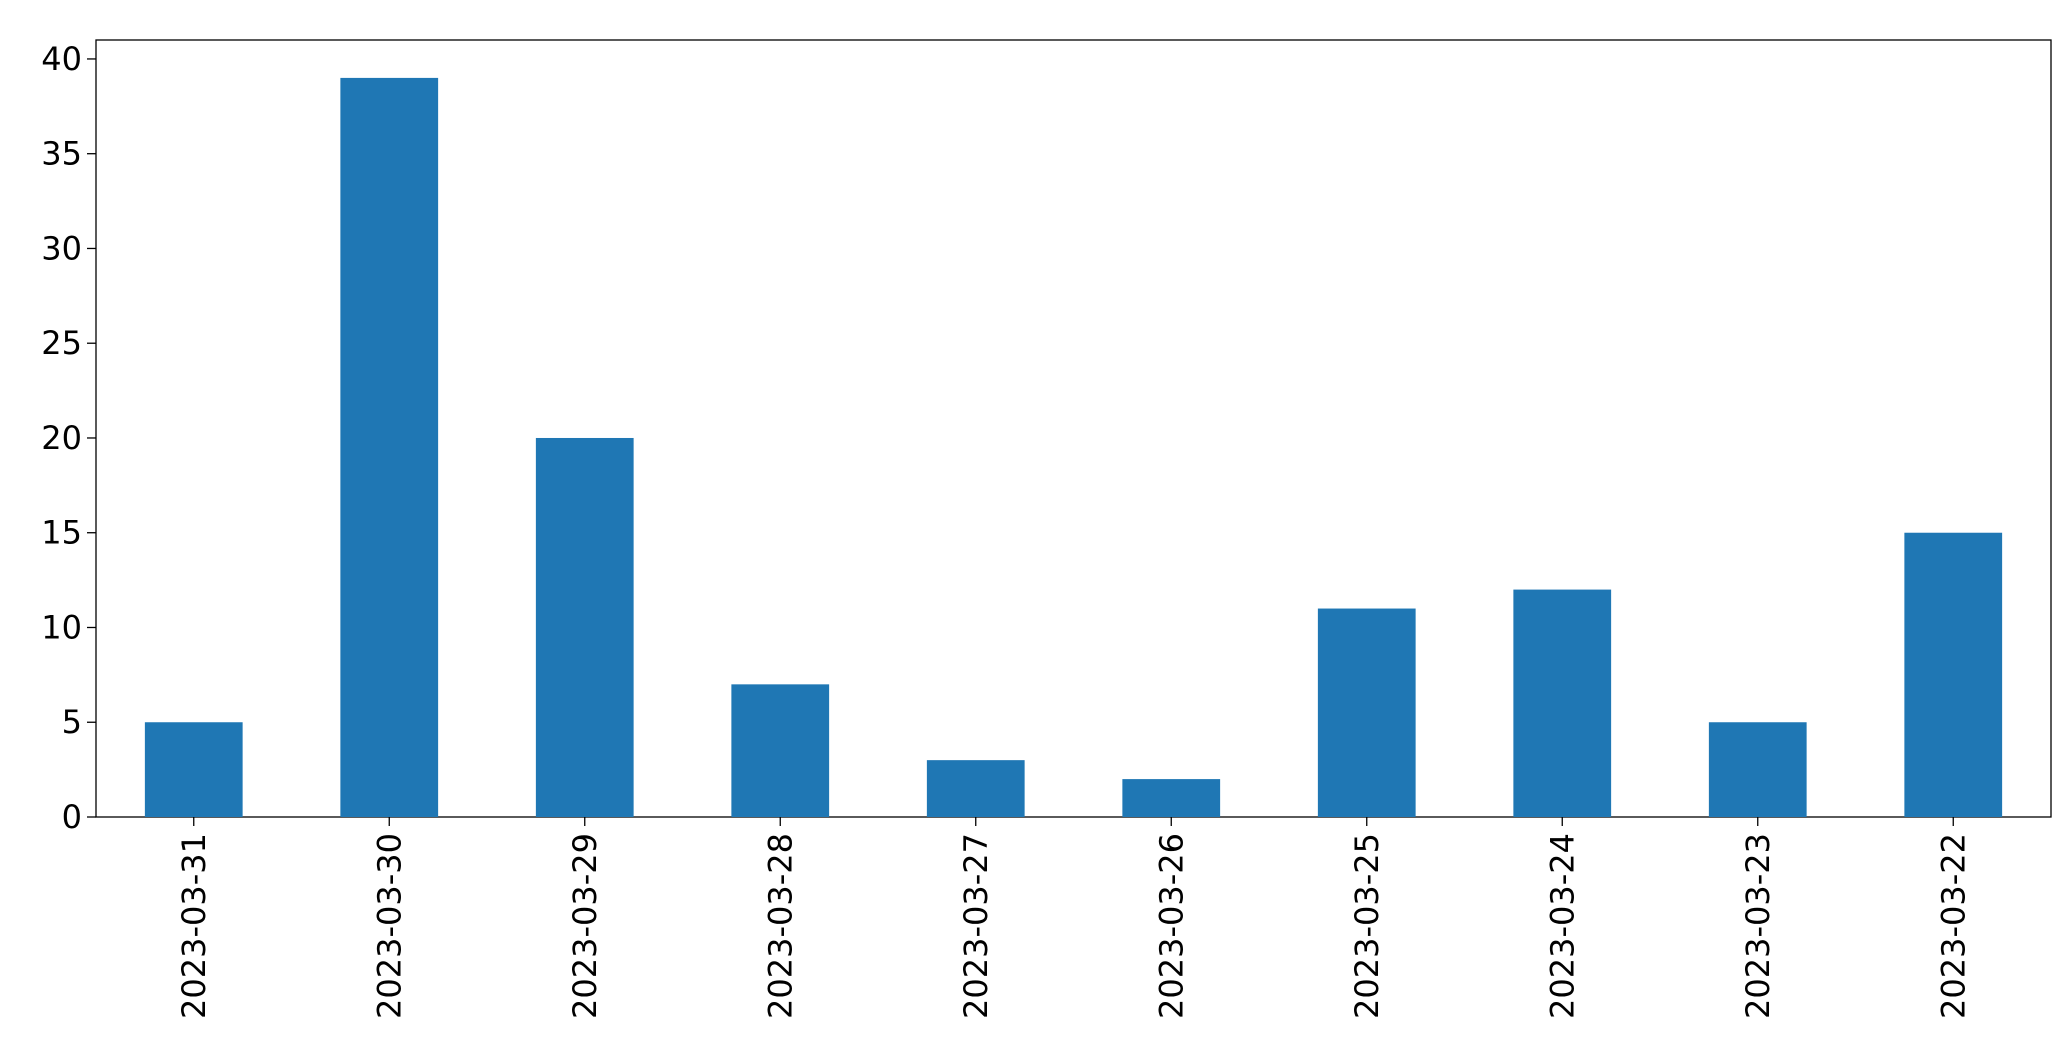  What do you see at coordinates (1171, 926) in the screenshot?
I see `x-tick-label: 2023-03-26` at bounding box center [1171, 926].